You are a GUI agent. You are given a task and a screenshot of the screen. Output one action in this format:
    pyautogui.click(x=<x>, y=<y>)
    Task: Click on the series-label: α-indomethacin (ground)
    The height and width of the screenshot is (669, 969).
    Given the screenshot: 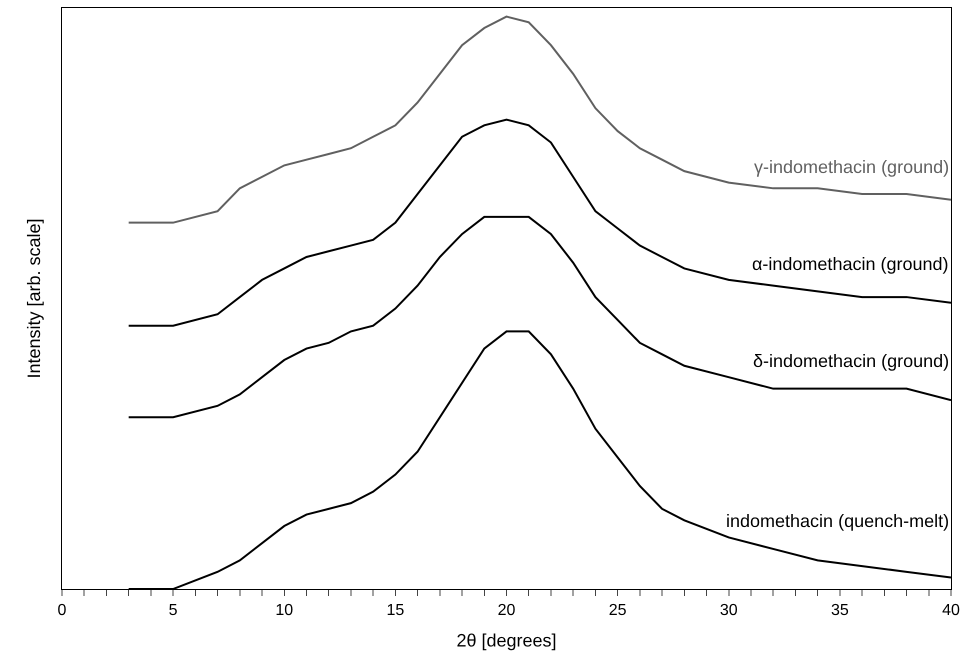 What is the action you would take?
    pyautogui.click(x=850, y=264)
    